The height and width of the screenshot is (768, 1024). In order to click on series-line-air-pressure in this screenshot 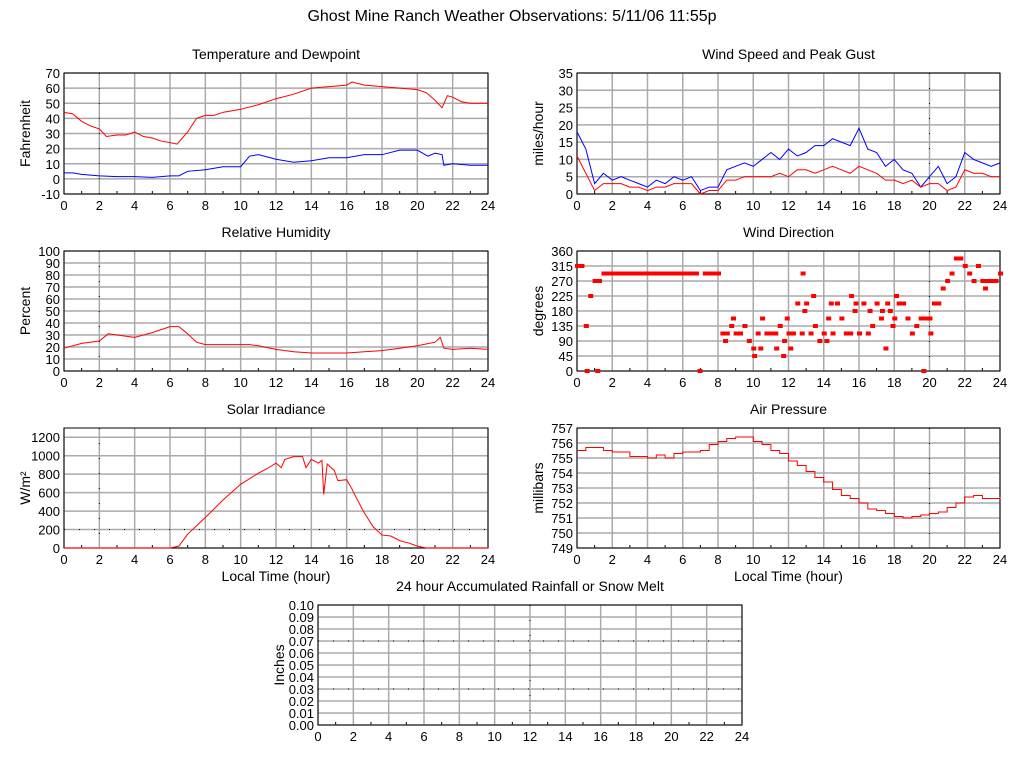, I will do `click(789, 477)`.